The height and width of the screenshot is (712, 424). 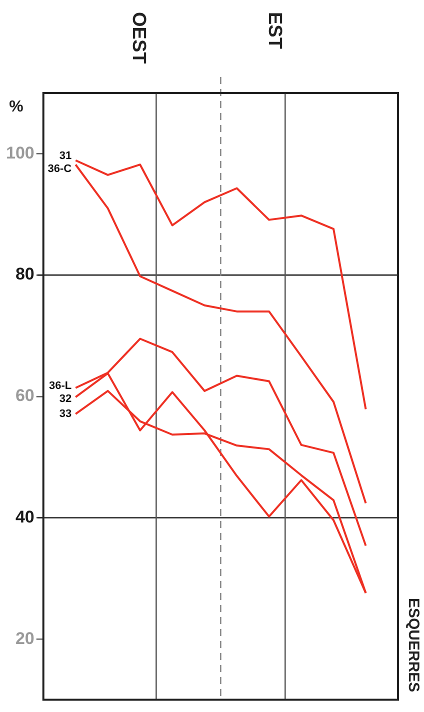 I want to click on series-label: 36-L, so click(x=60, y=386).